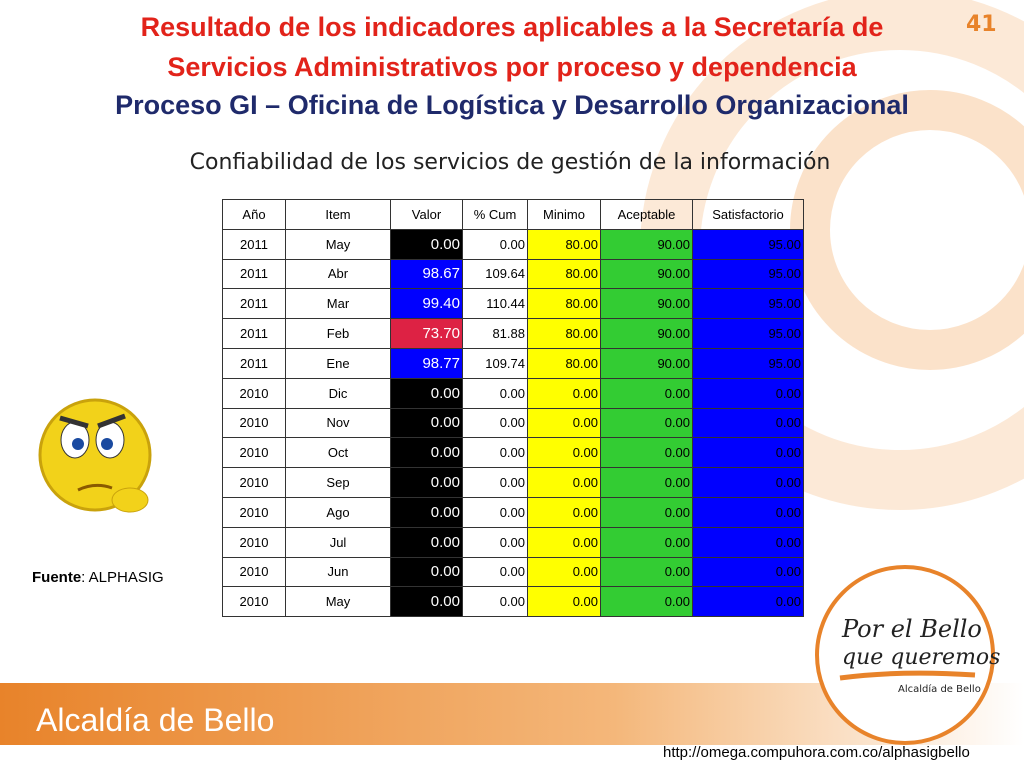 This screenshot has width=1024, height=768. Describe the element at coordinates (338, 423) in the screenshot. I see `table-cell: Nov` at that location.